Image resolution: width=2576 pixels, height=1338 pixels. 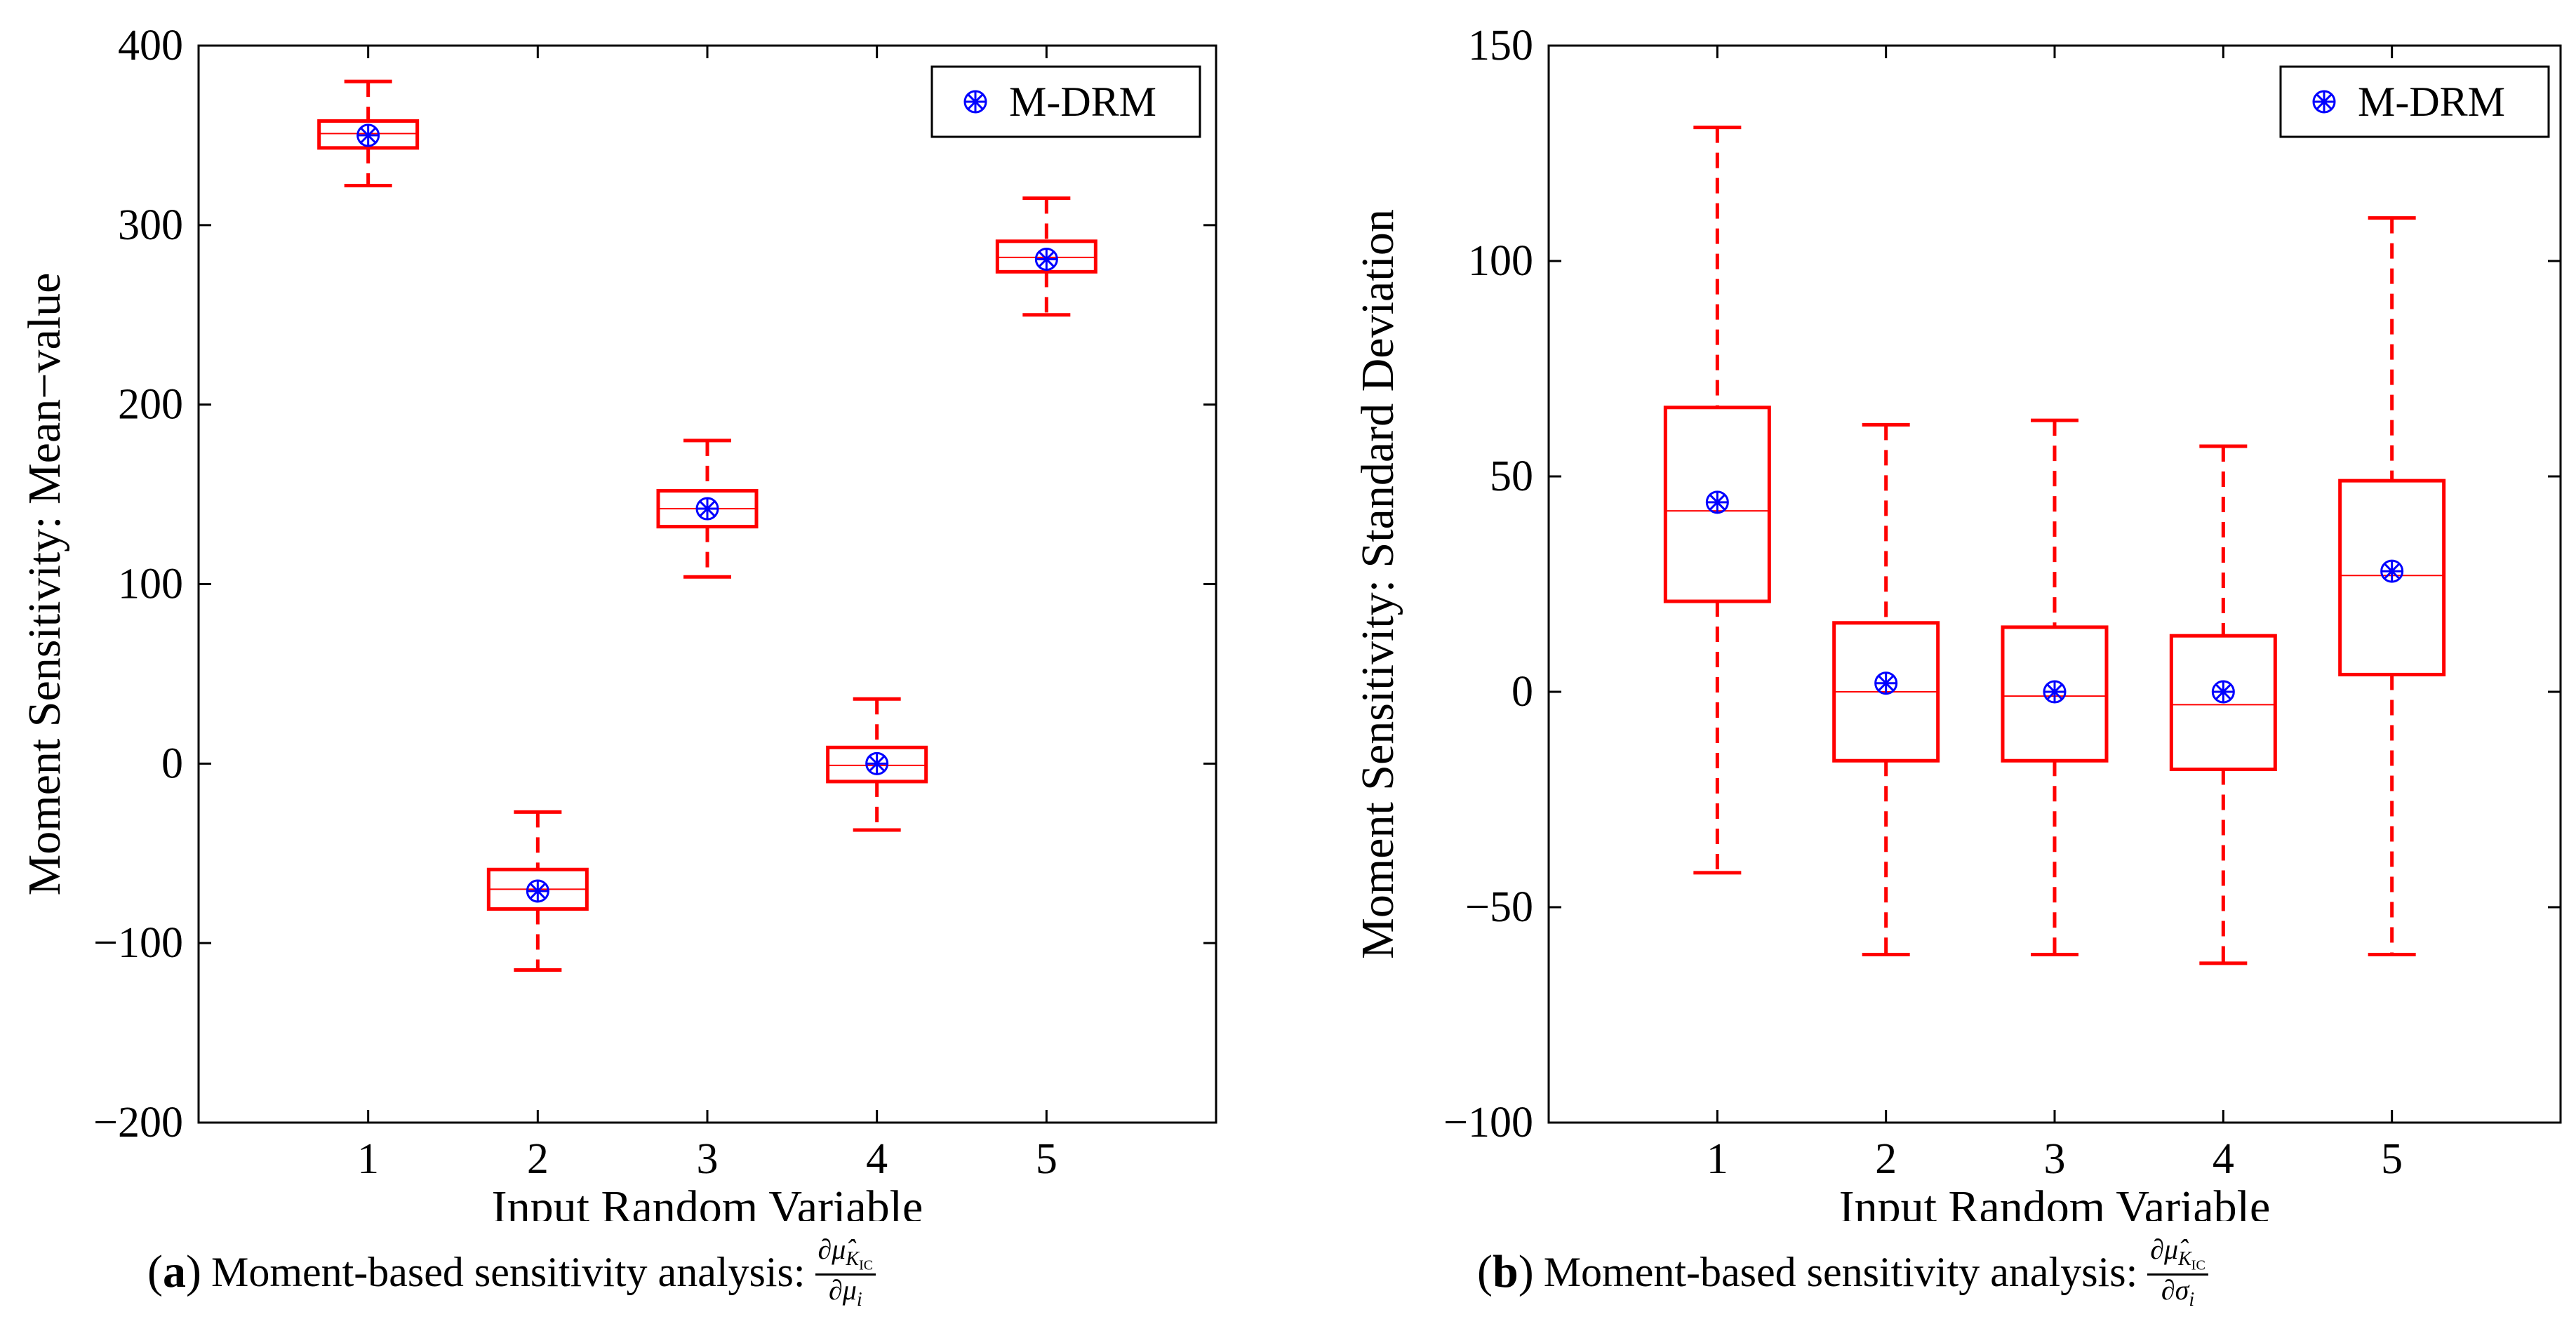 I want to click on caption-fraction: ∂μ̂KIC ∂μi, so click(x=845, y=1272).